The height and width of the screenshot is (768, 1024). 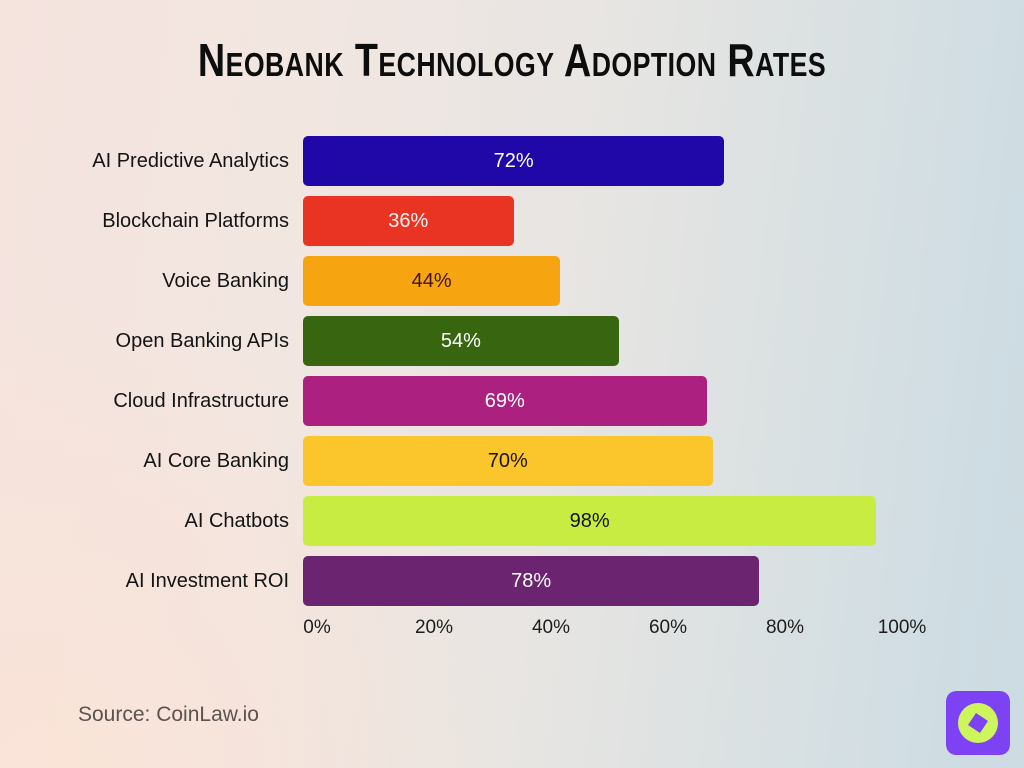 I want to click on x-axis-tick: 0%, so click(x=317, y=627).